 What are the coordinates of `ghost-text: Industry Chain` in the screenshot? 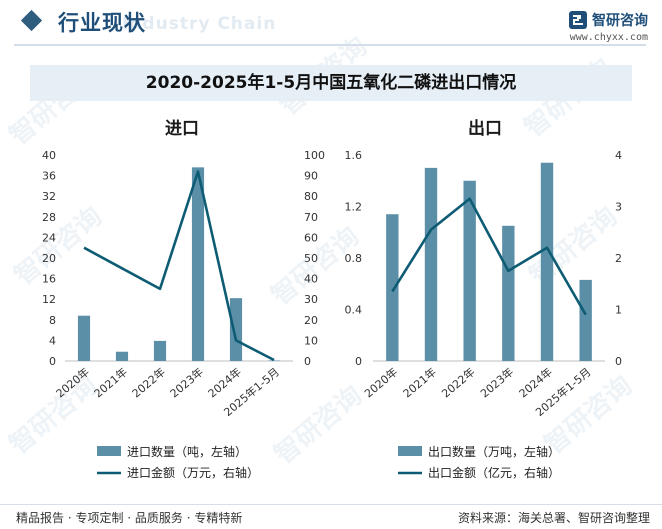 It's located at (199, 24).